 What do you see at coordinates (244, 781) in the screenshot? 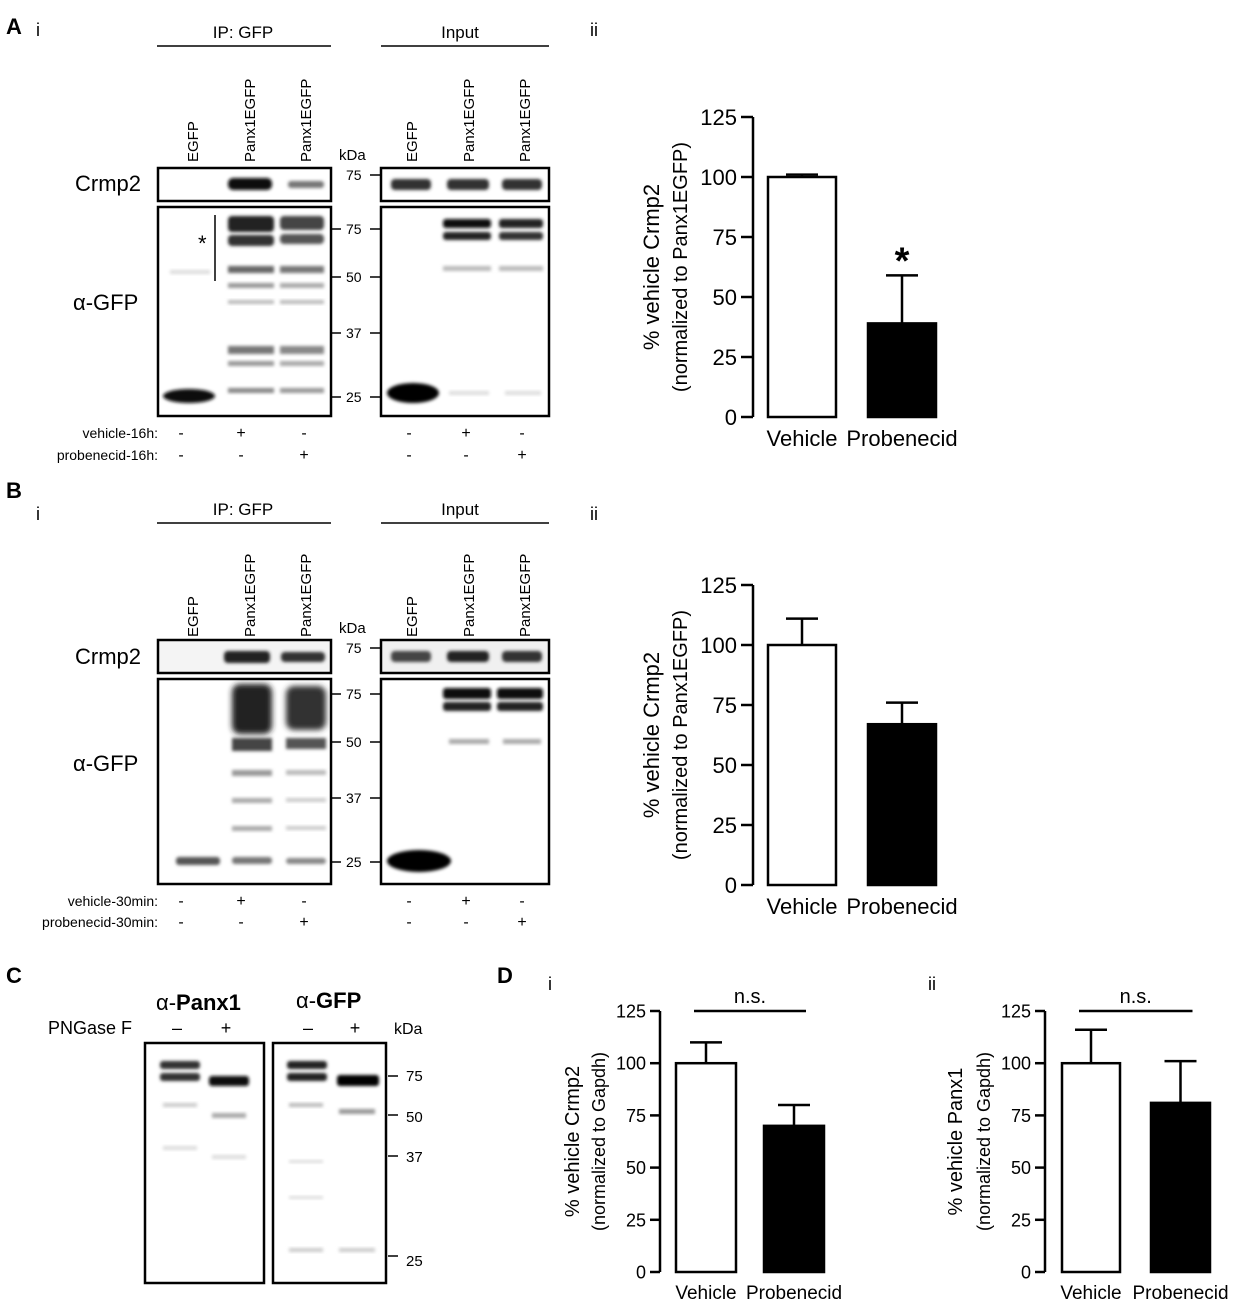
I see `gfp-blot-ip` at bounding box center [244, 781].